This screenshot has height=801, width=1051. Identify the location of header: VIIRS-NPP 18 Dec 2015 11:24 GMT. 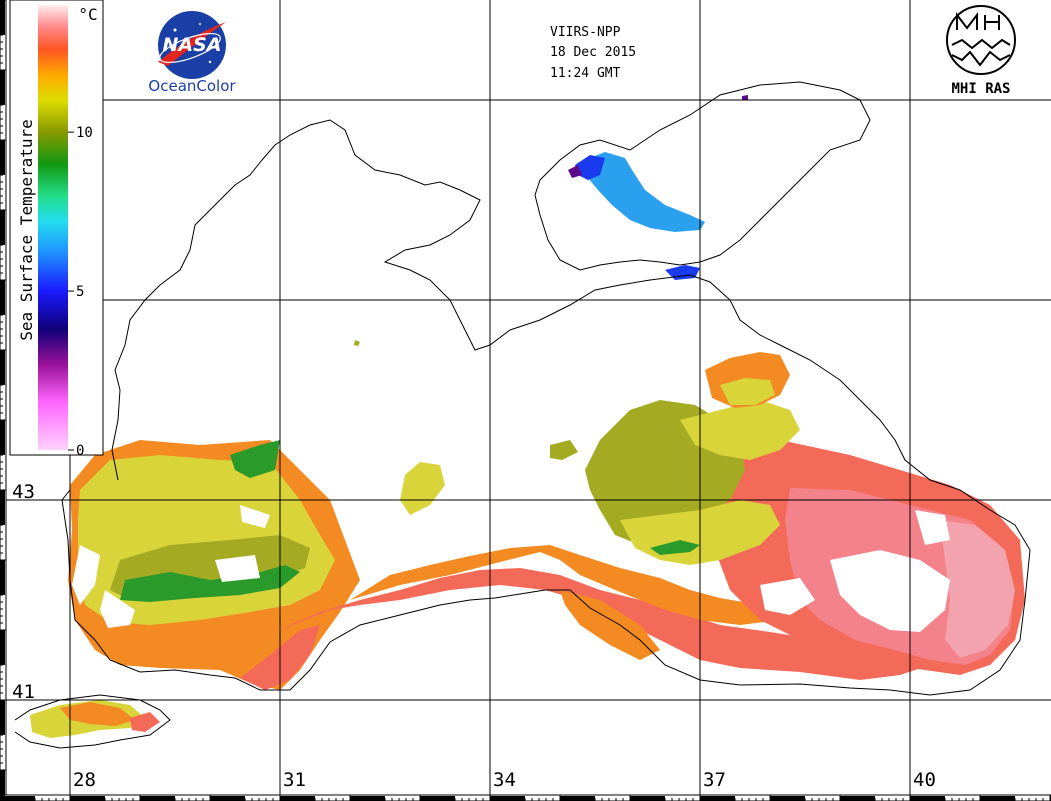
(593, 53).